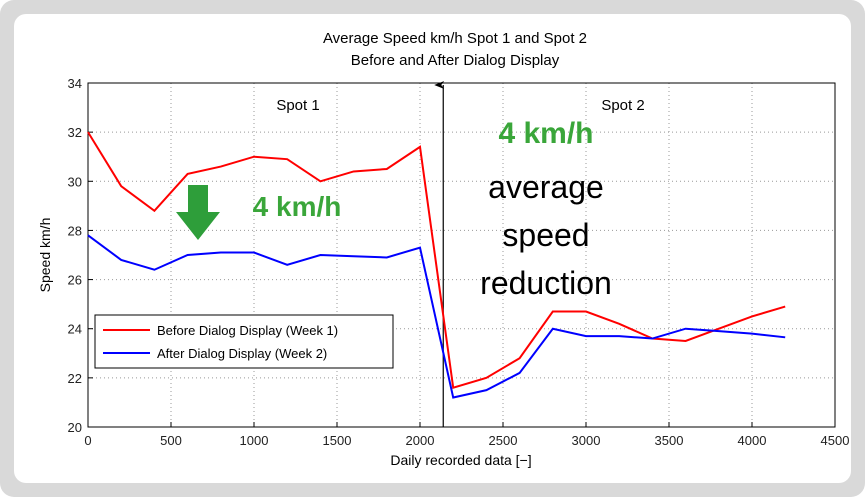  I want to click on reduction-note: average, so click(546, 187).